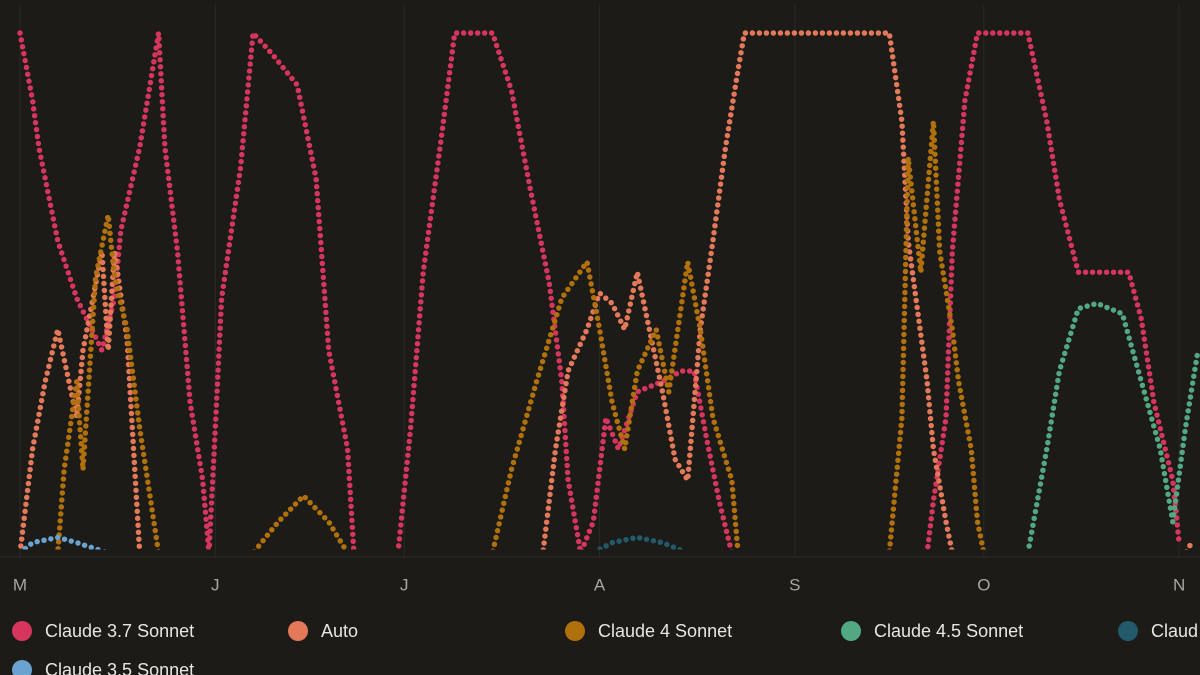 The height and width of the screenshot is (675, 1200). Describe the element at coordinates (20, 584) in the screenshot. I see `x-tick-label: M` at that location.